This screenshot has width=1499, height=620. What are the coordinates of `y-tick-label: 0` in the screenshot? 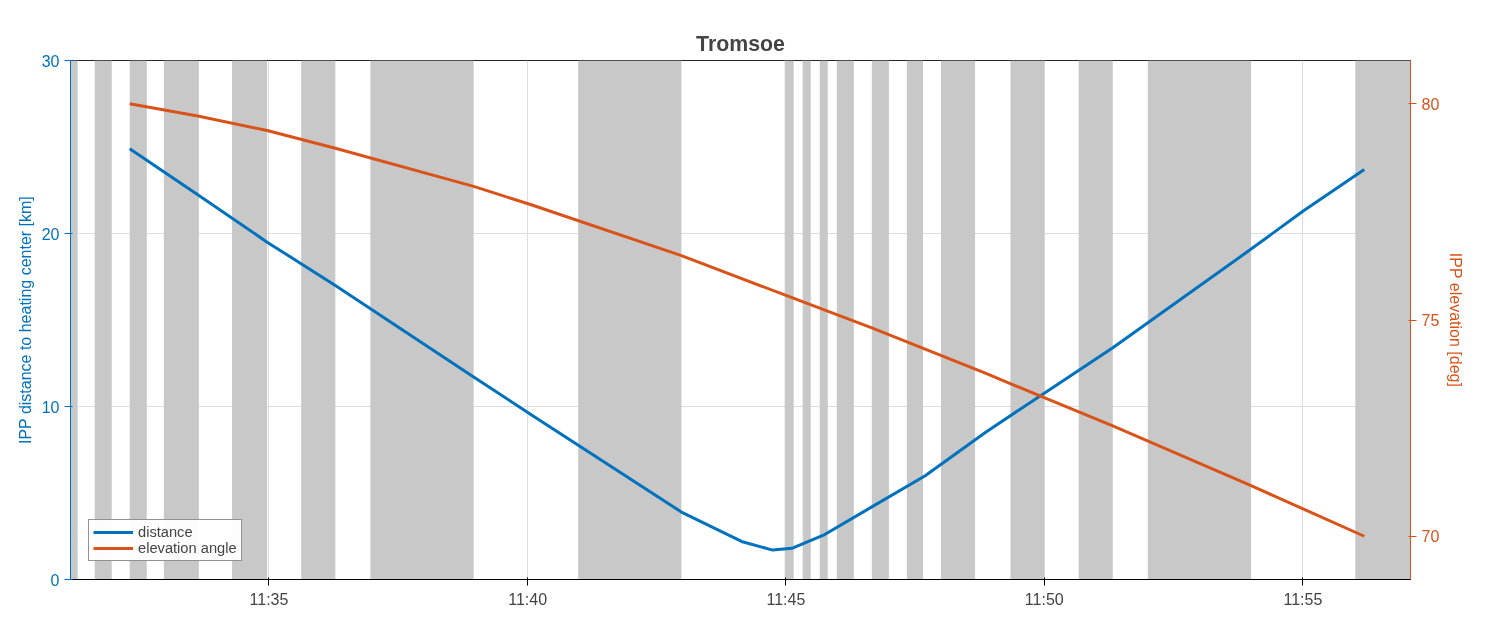 It's located at (55, 580).